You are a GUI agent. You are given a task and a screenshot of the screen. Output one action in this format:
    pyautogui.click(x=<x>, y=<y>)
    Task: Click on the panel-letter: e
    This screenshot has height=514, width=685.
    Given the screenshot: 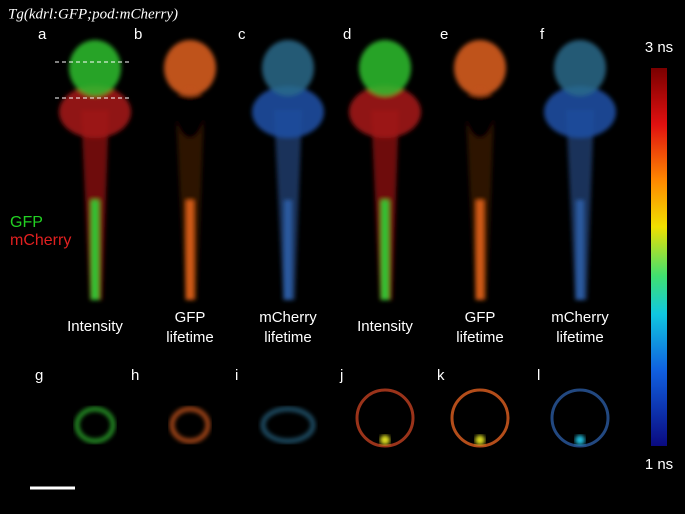 What is the action you would take?
    pyautogui.click(x=444, y=34)
    